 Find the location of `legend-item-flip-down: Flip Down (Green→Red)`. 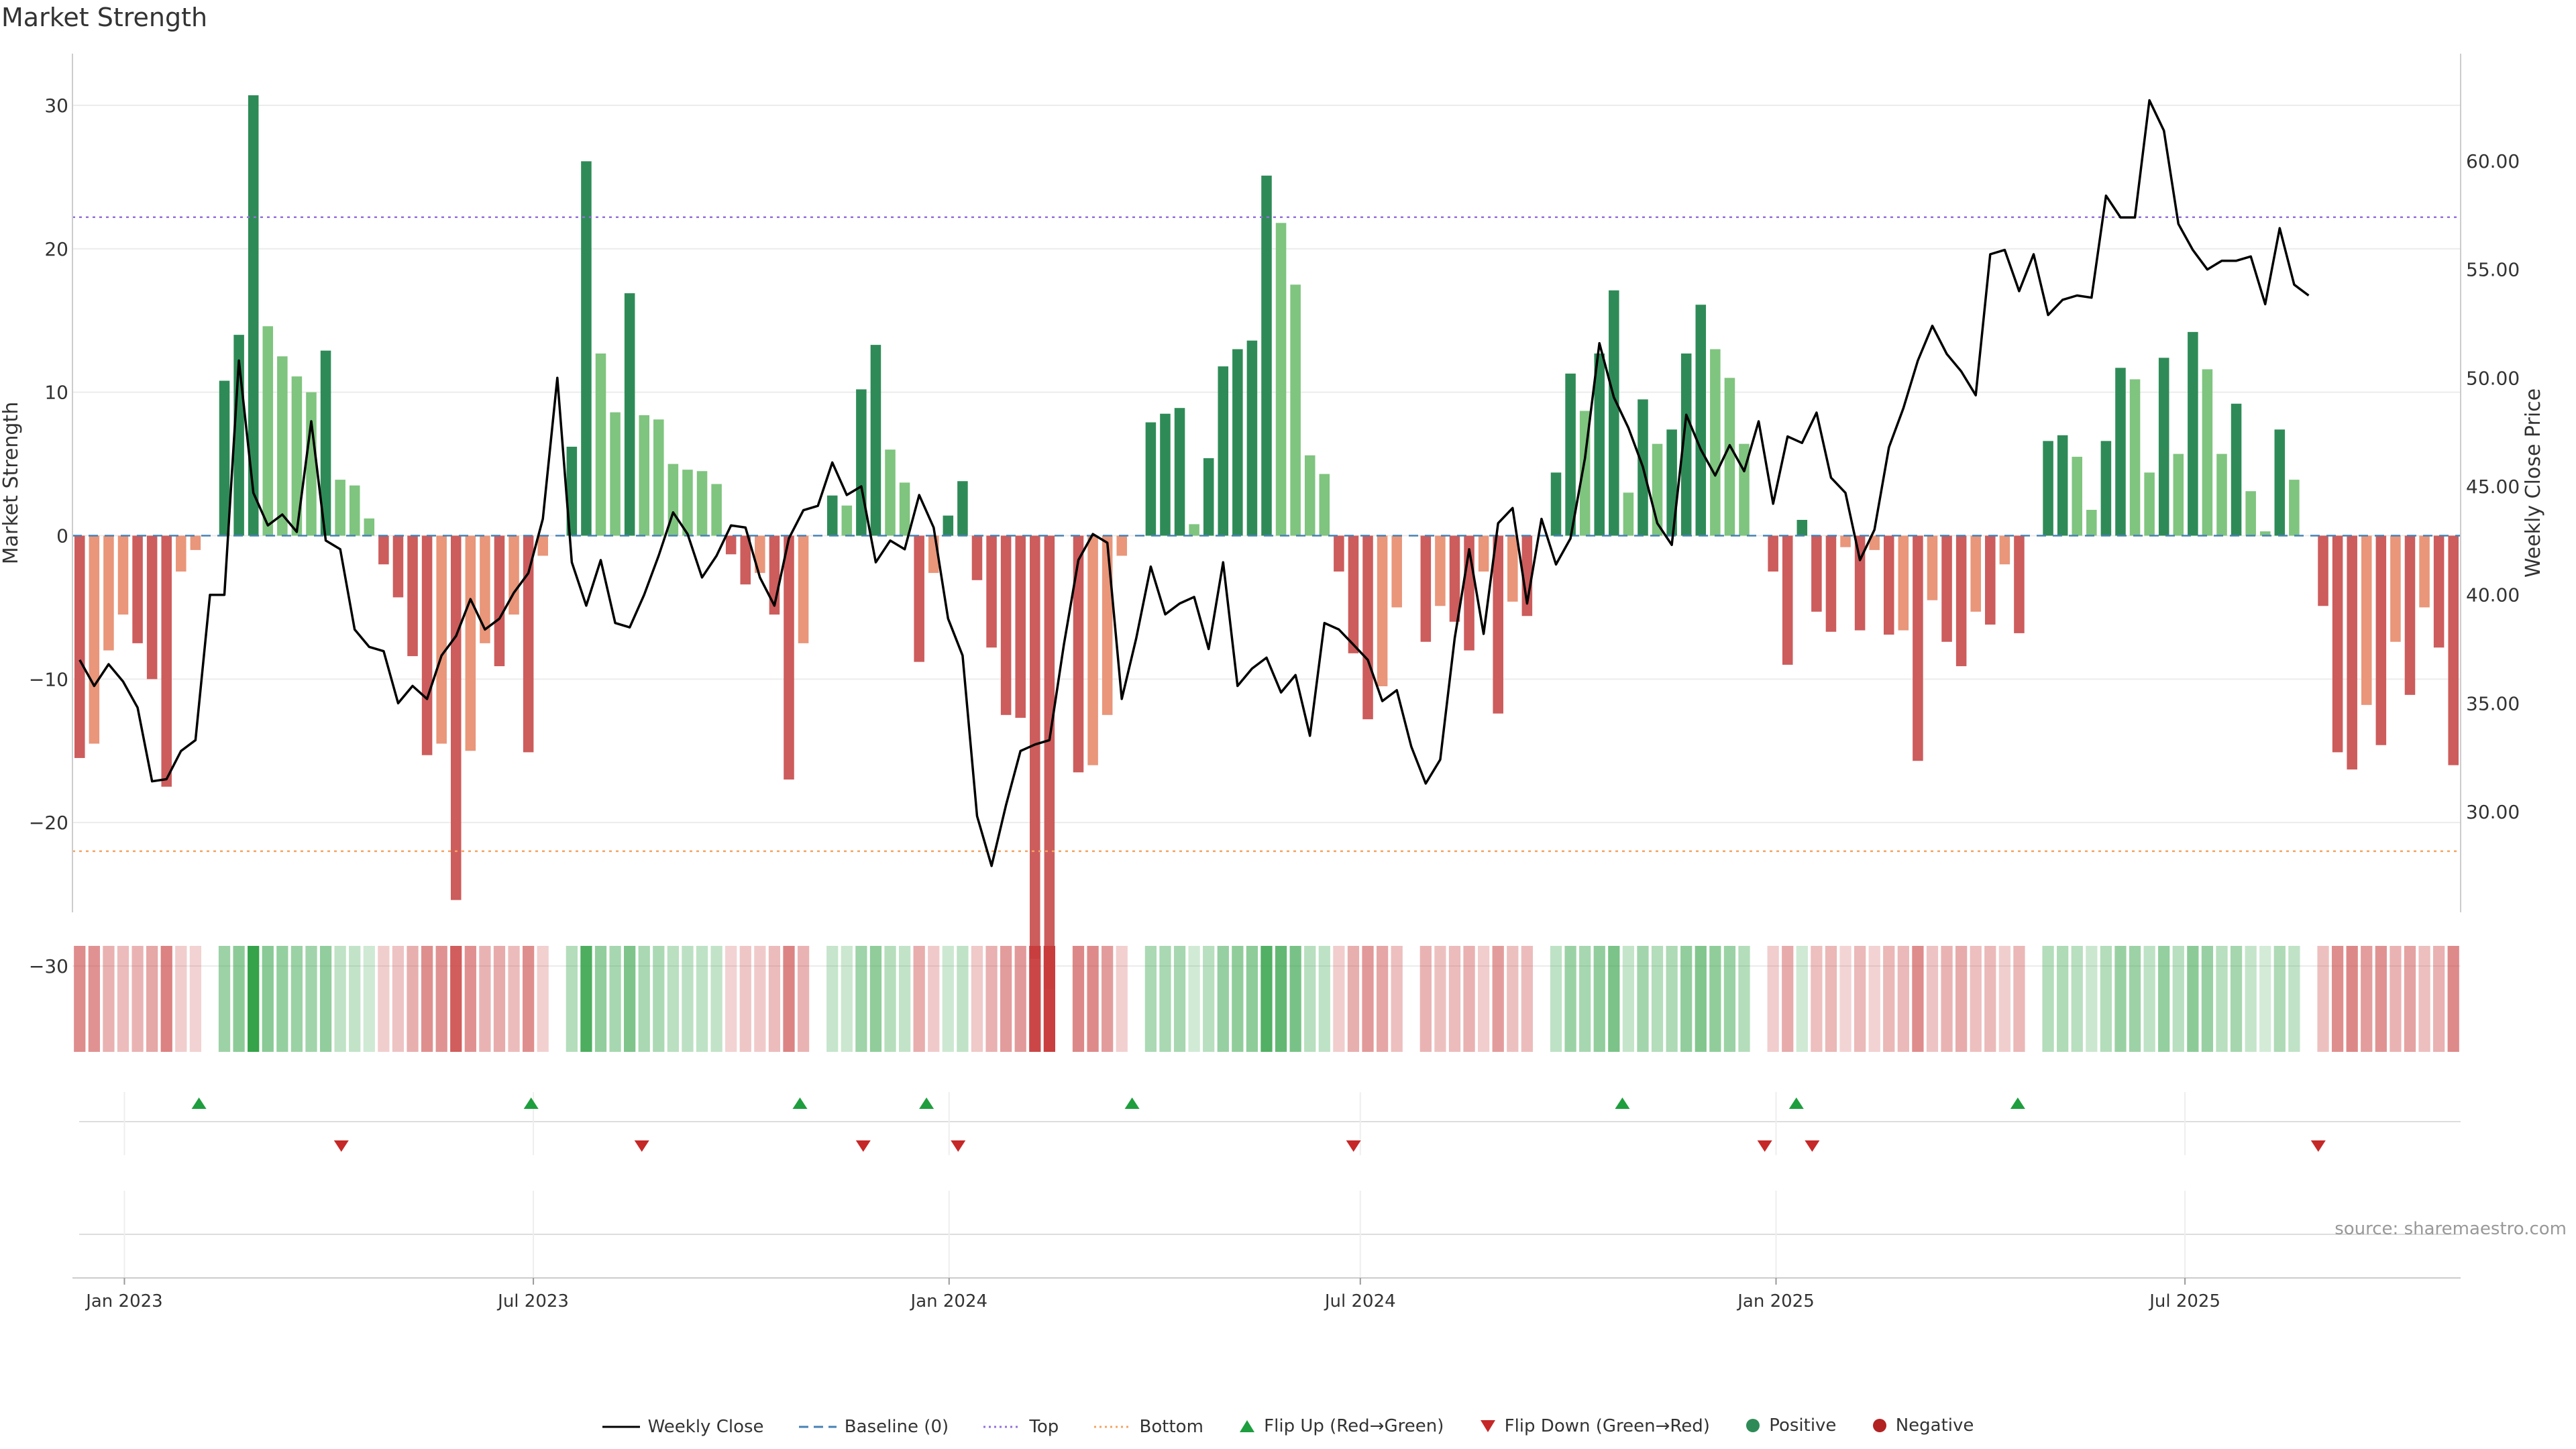

legend-item-flip-down: Flip Down (Green→Red) is located at coordinates (1594, 1426).